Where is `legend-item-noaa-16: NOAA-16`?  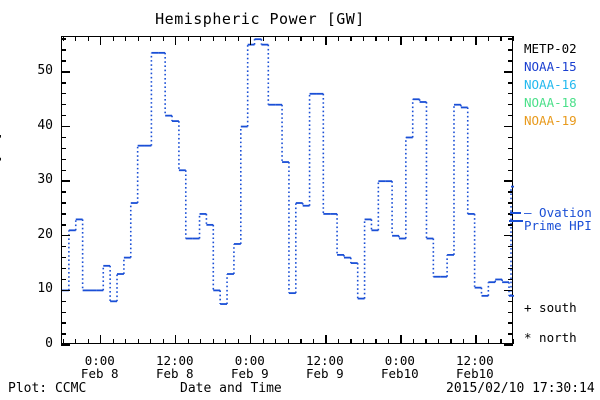 legend-item-noaa-16: NOAA-16 is located at coordinates (550, 84).